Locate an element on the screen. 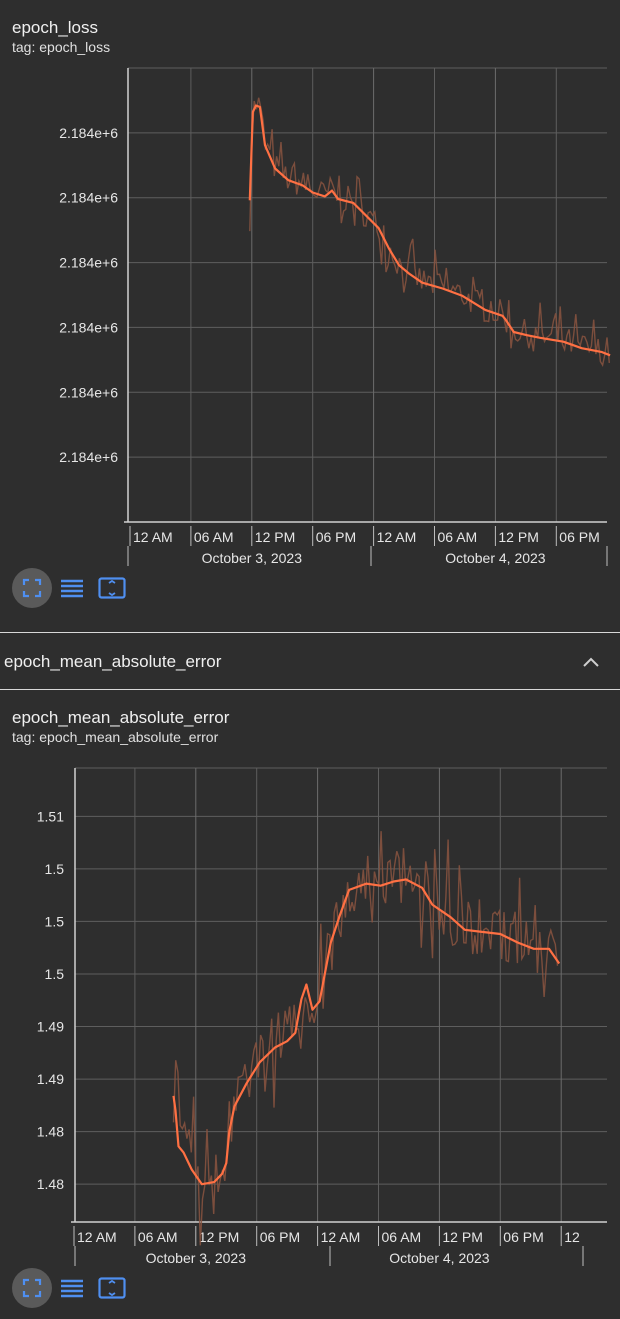  chart-title: epoch_mean_absolute_error is located at coordinates (121, 717).